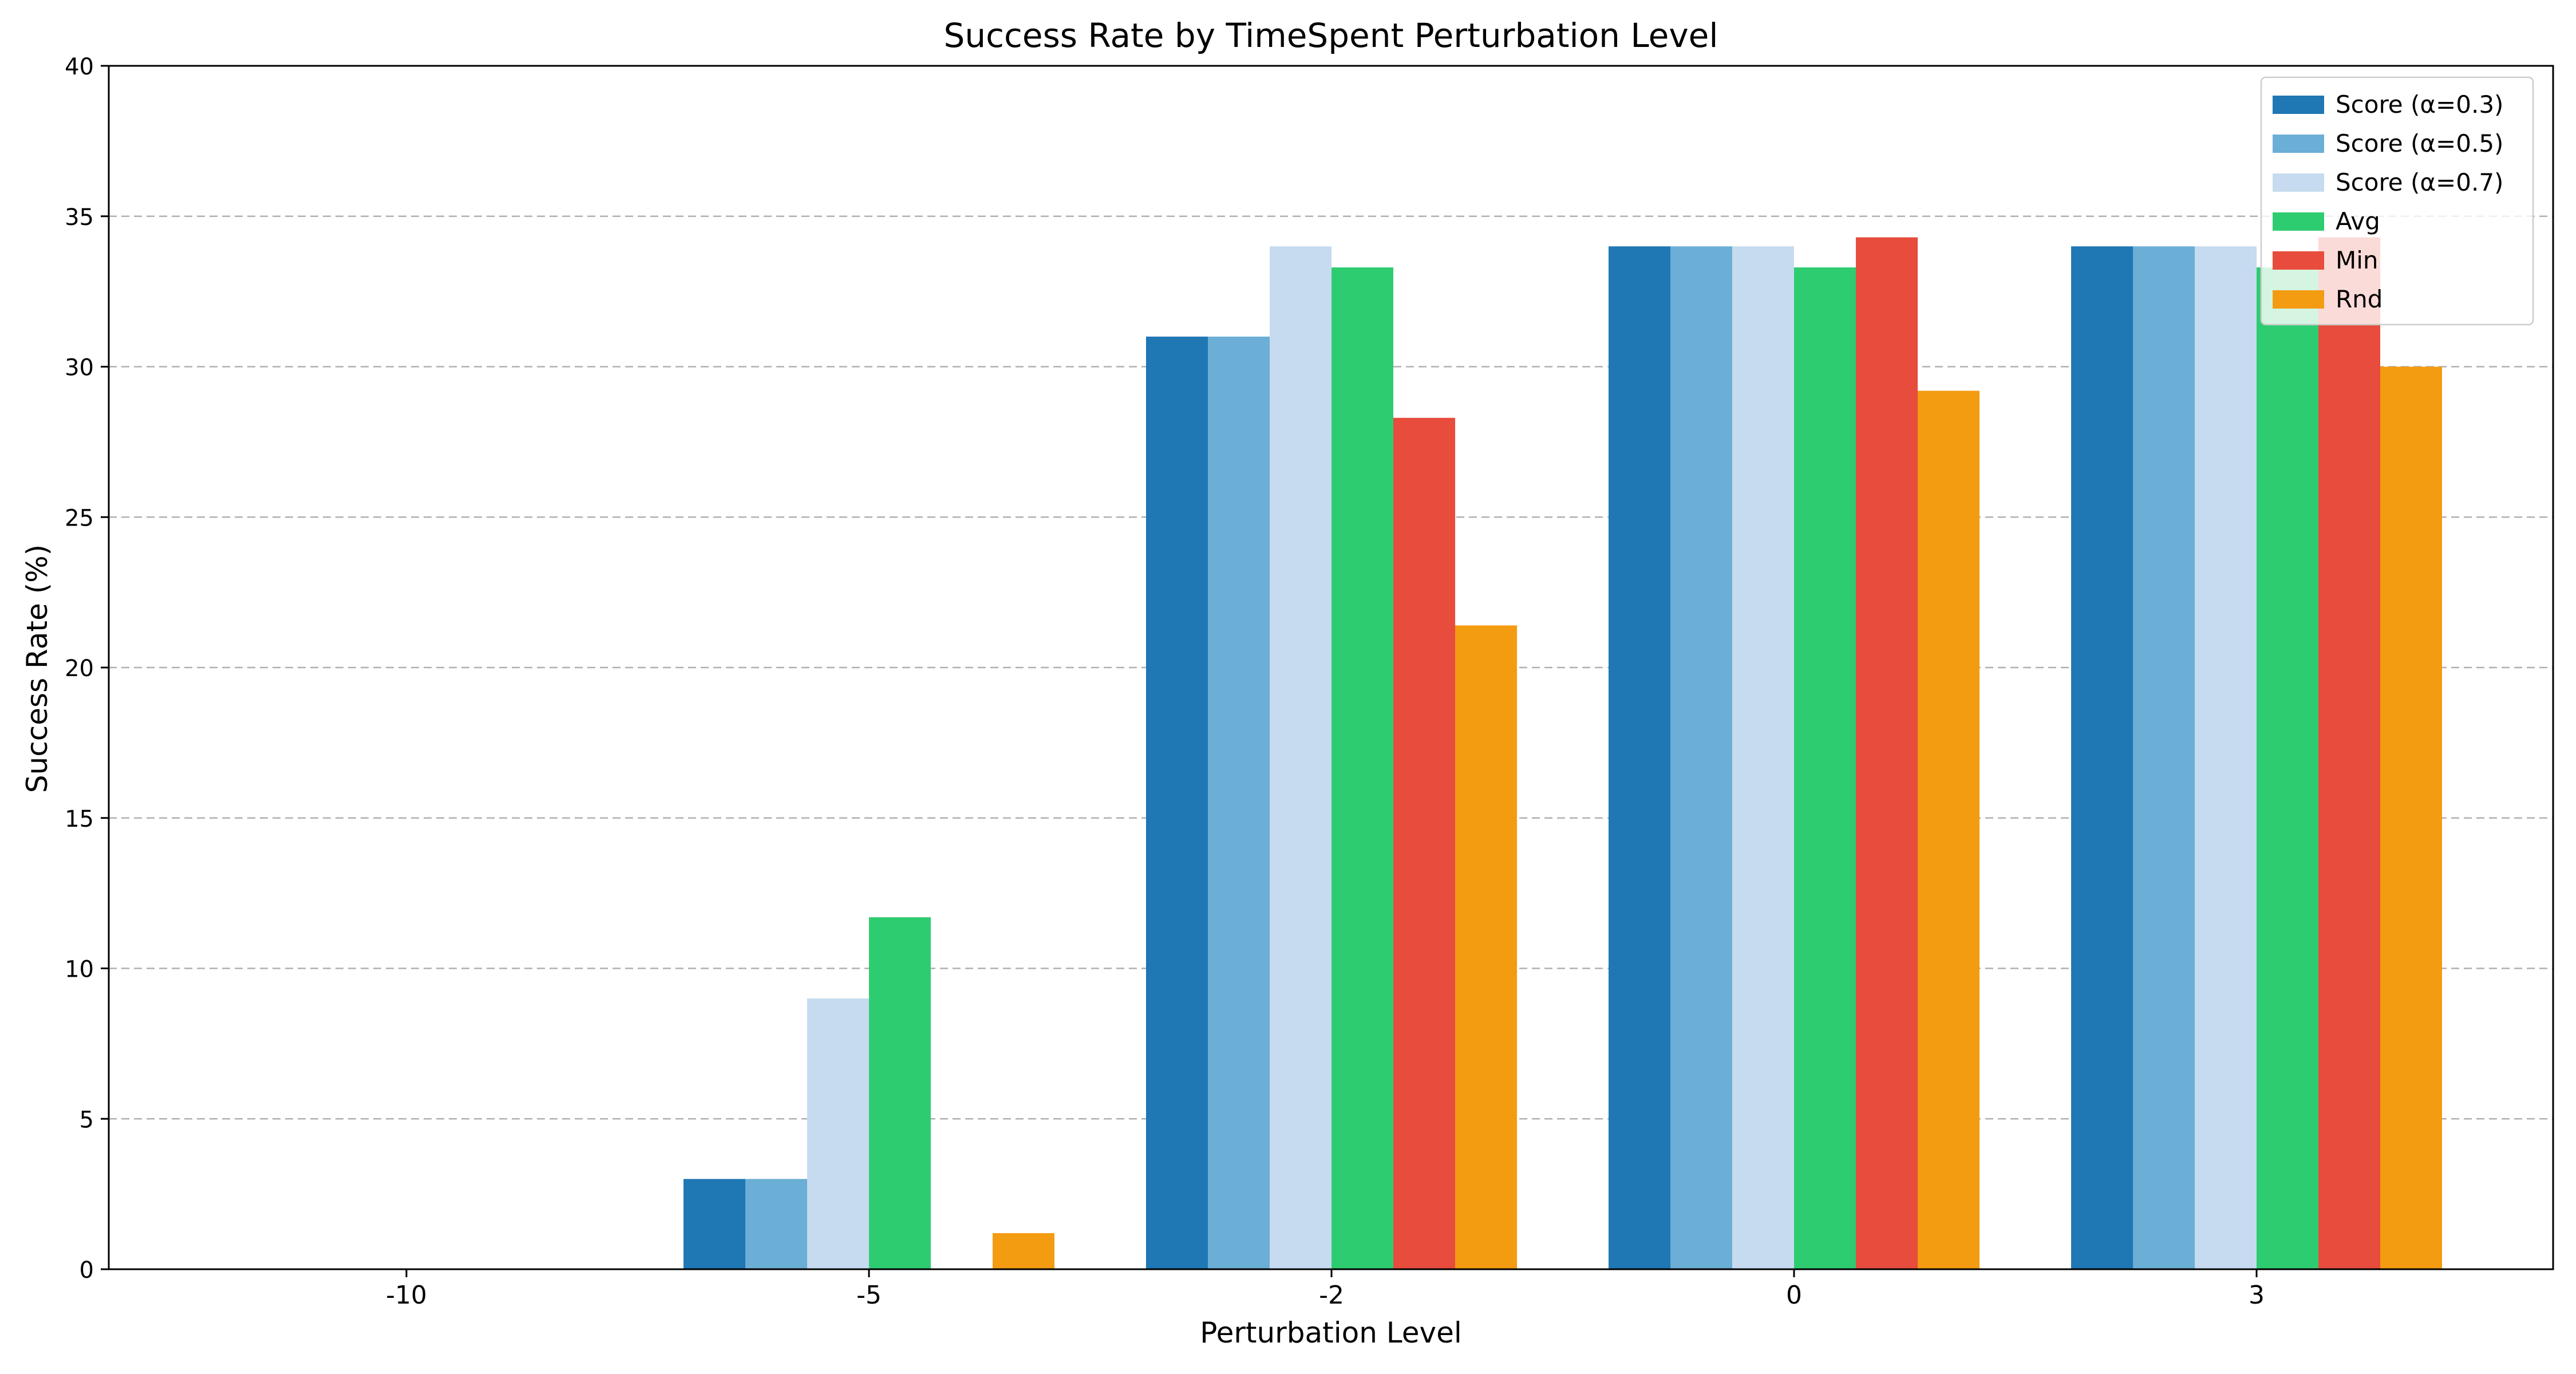 This screenshot has width=2576, height=1374. Describe the element at coordinates (2419, 182) in the screenshot. I see `legend-label: Score (α=0.7)` at that location.